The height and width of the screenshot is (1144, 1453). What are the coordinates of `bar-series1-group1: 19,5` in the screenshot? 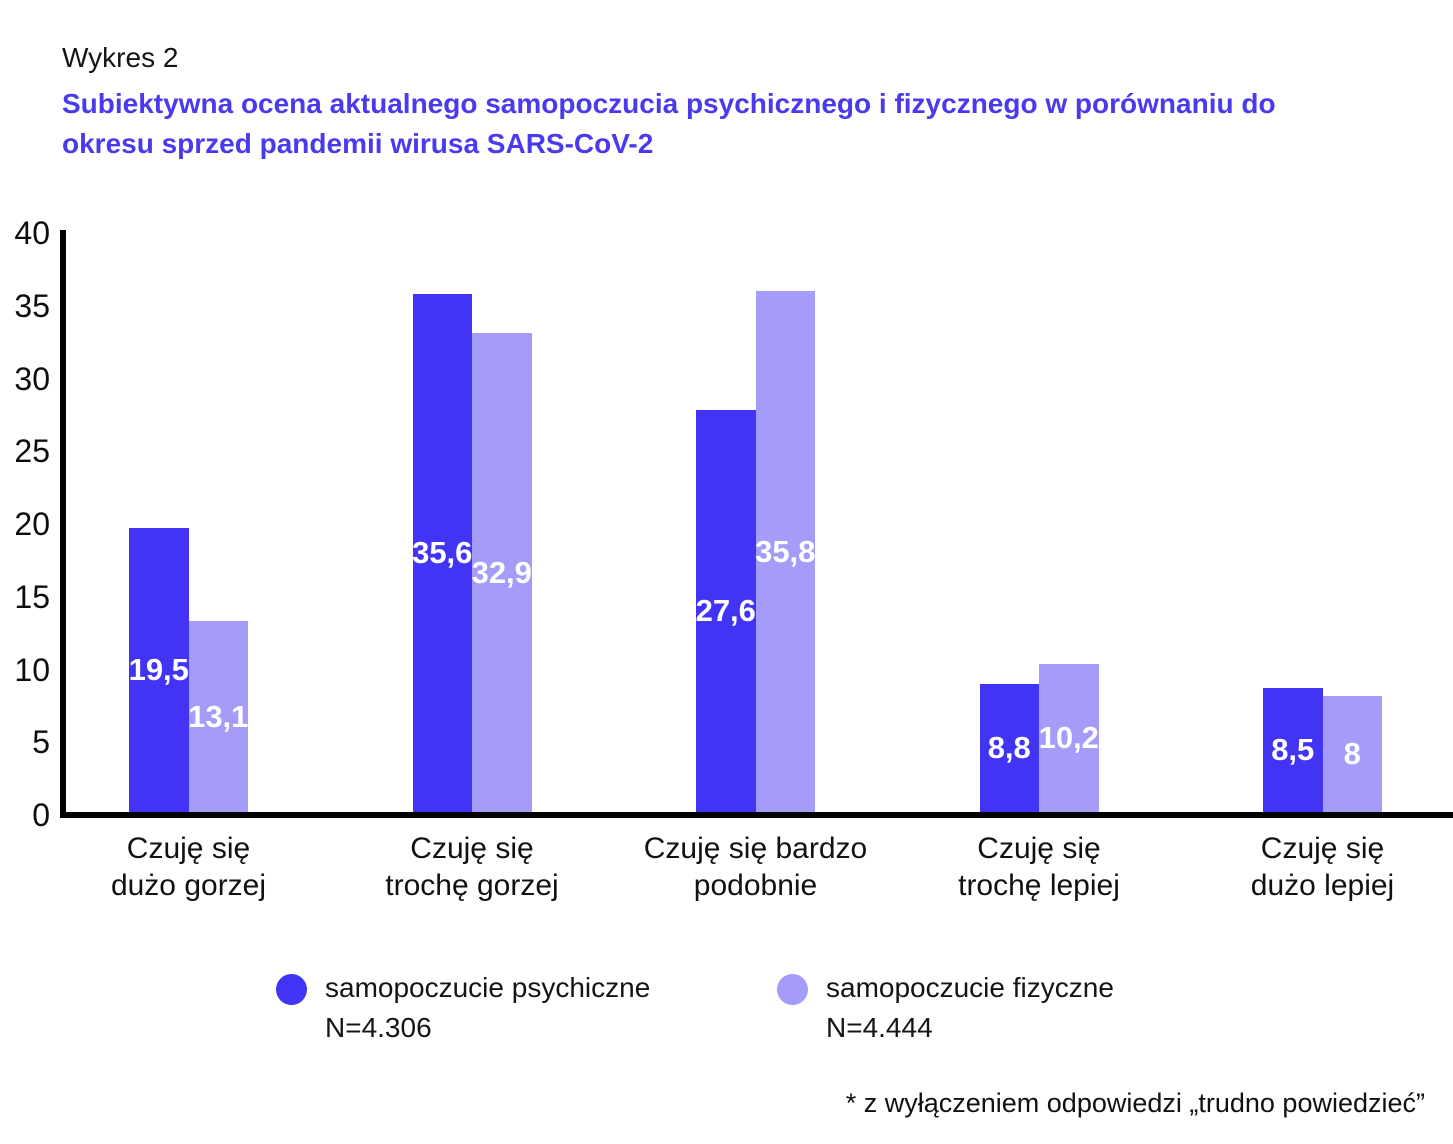 It's located at (159, 670).